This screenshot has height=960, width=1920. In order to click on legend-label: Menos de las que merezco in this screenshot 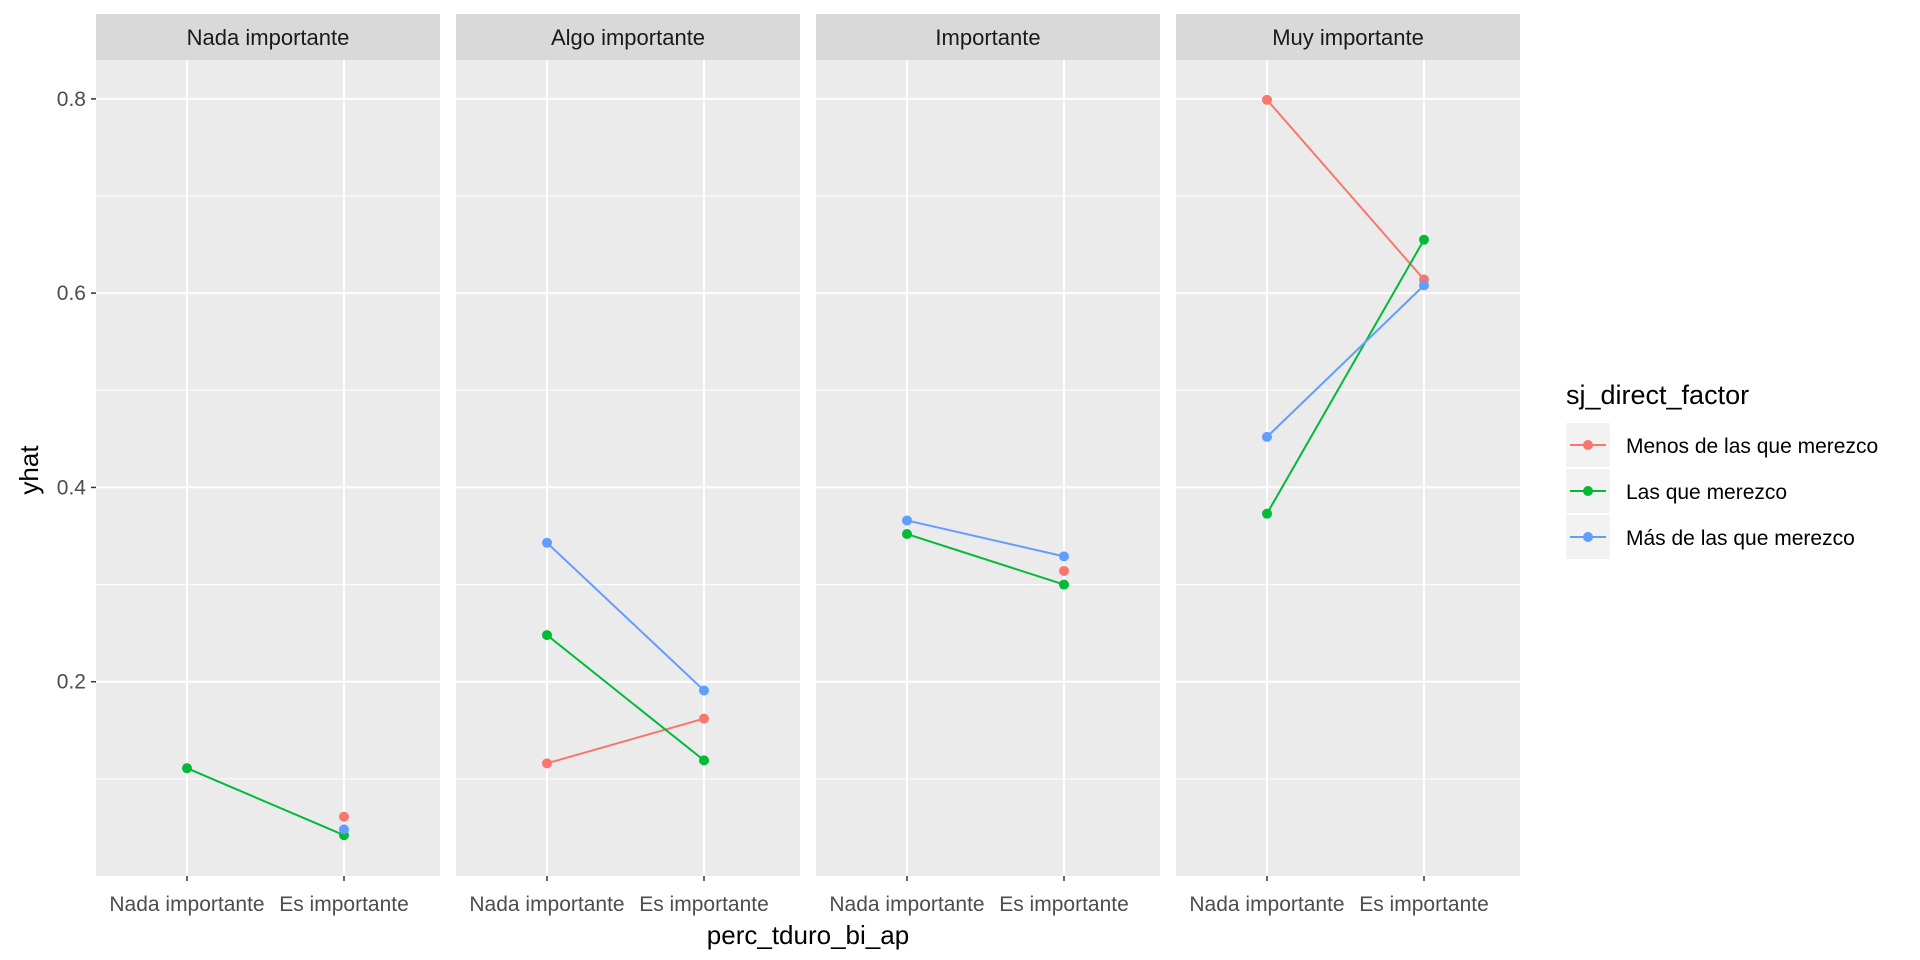, I will do `click(1752, 446)`.